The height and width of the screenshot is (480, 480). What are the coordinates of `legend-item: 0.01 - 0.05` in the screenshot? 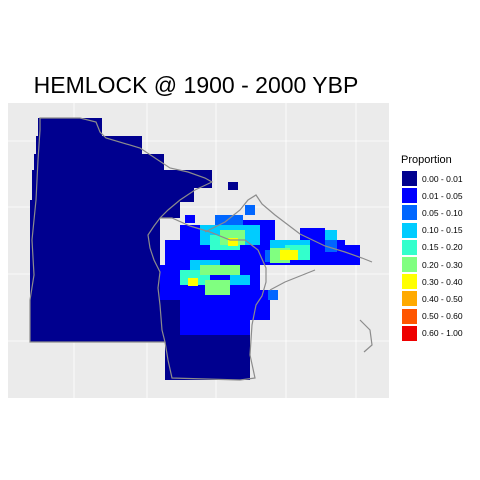 It's located at (432, 196).